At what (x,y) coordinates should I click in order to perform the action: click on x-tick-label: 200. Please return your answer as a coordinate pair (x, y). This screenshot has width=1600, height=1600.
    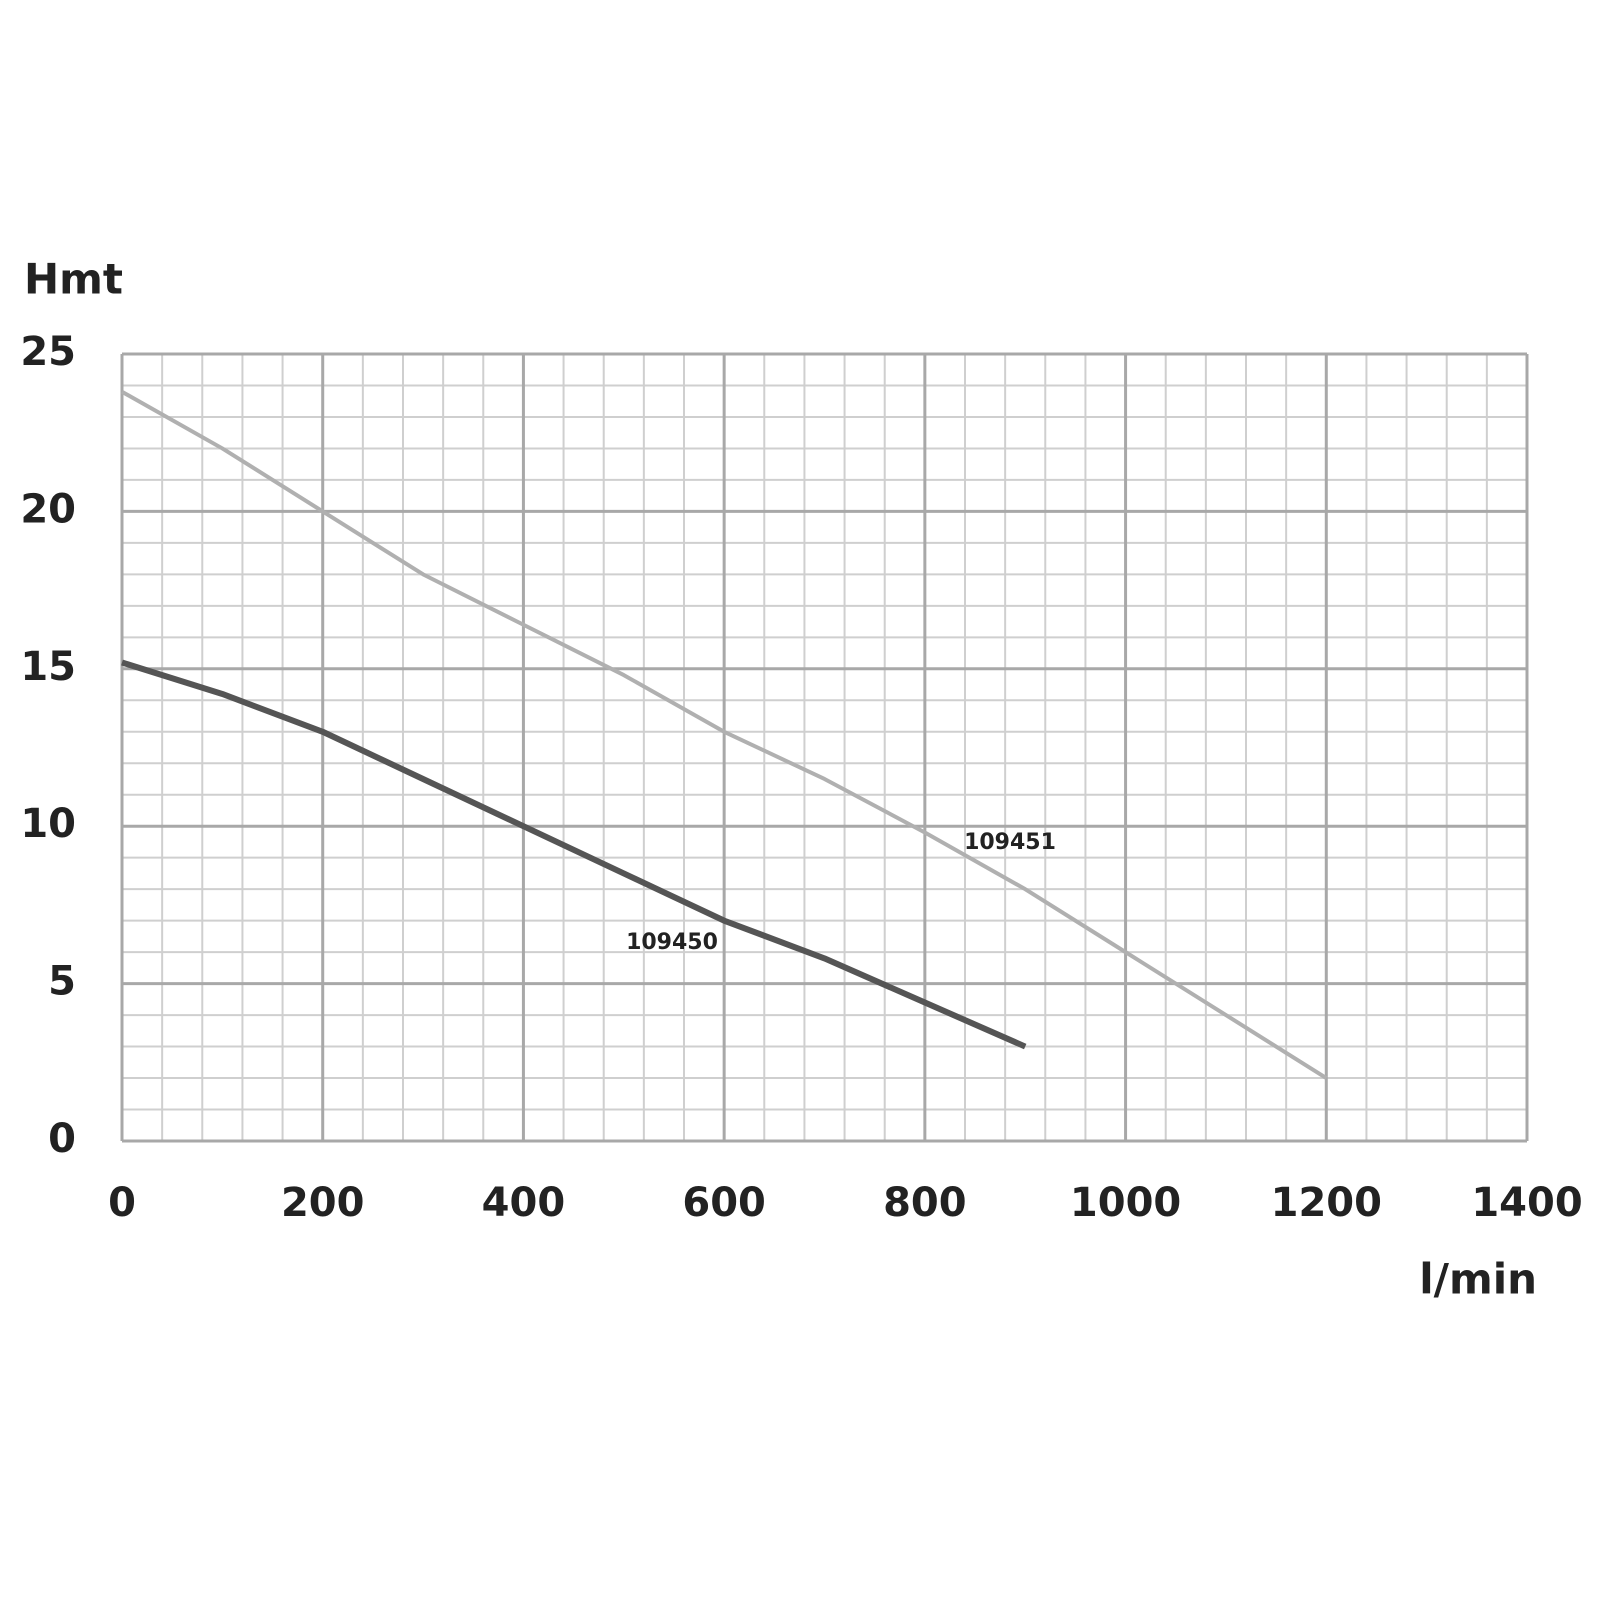
    Looking at the image, I should click on (323, 1203).